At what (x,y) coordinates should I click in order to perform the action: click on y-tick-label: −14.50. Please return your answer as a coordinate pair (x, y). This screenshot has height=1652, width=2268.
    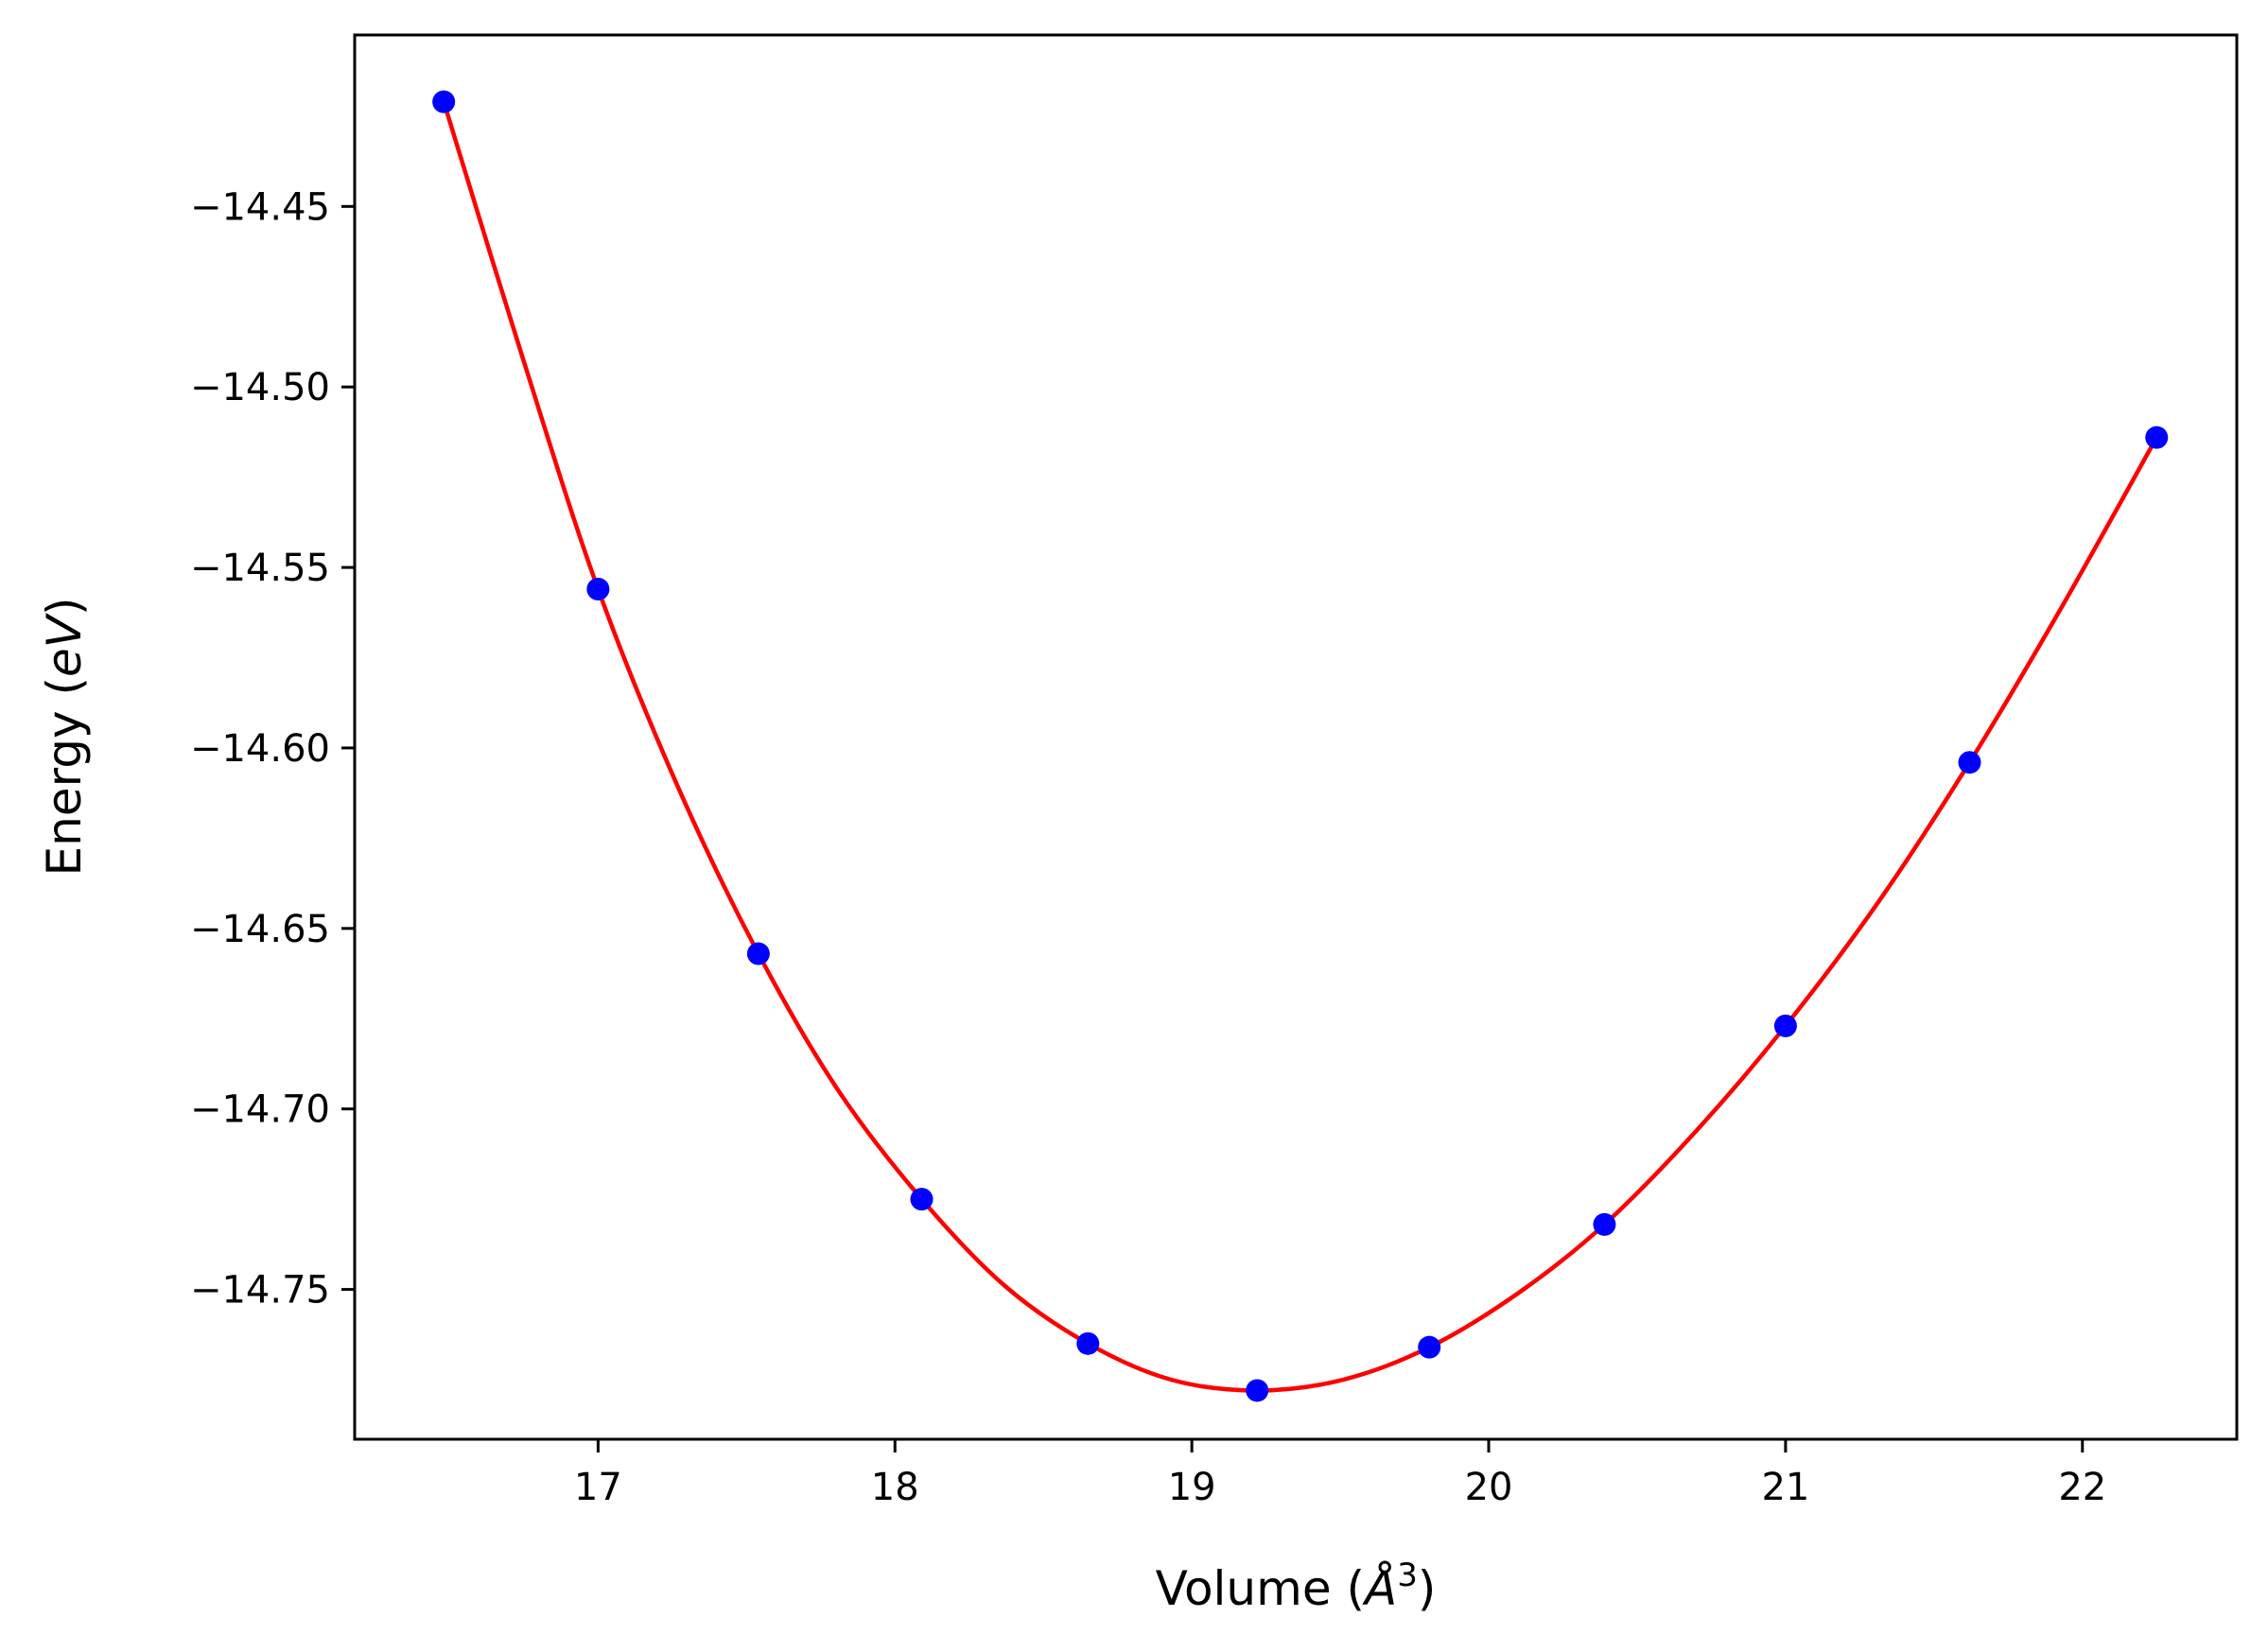
    Looking at the image, I should click on (260, 388).